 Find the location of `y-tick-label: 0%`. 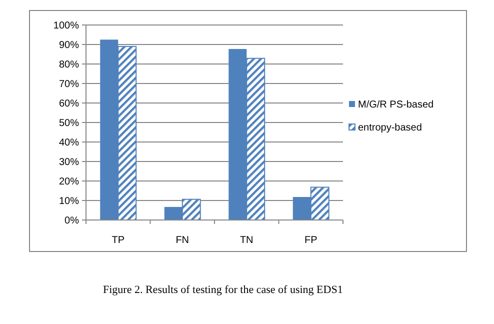

y-tick-label: 0% is located at coordinates (72, 221).